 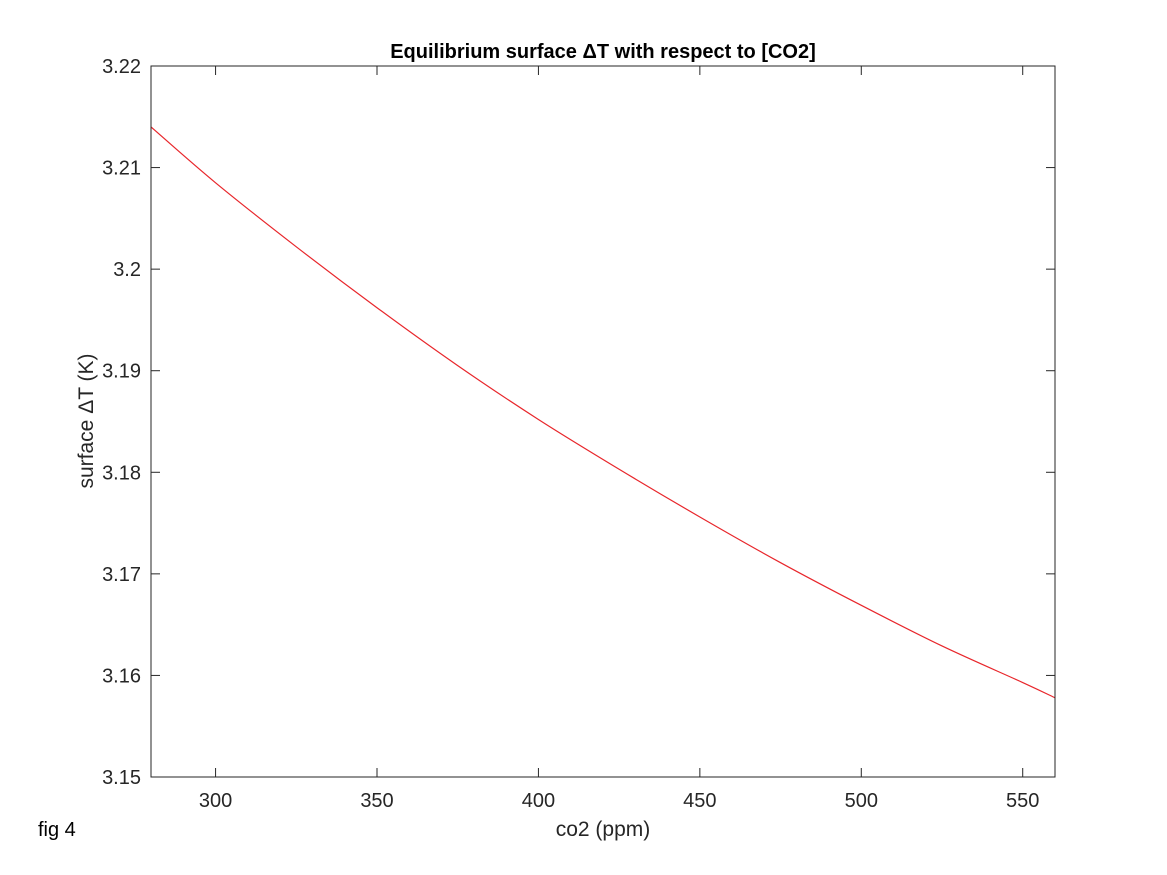 What do you see at coordinates (699, 801) in the screenshot?
I see `x-tick-label: 450` at bounding box center [699, 801].